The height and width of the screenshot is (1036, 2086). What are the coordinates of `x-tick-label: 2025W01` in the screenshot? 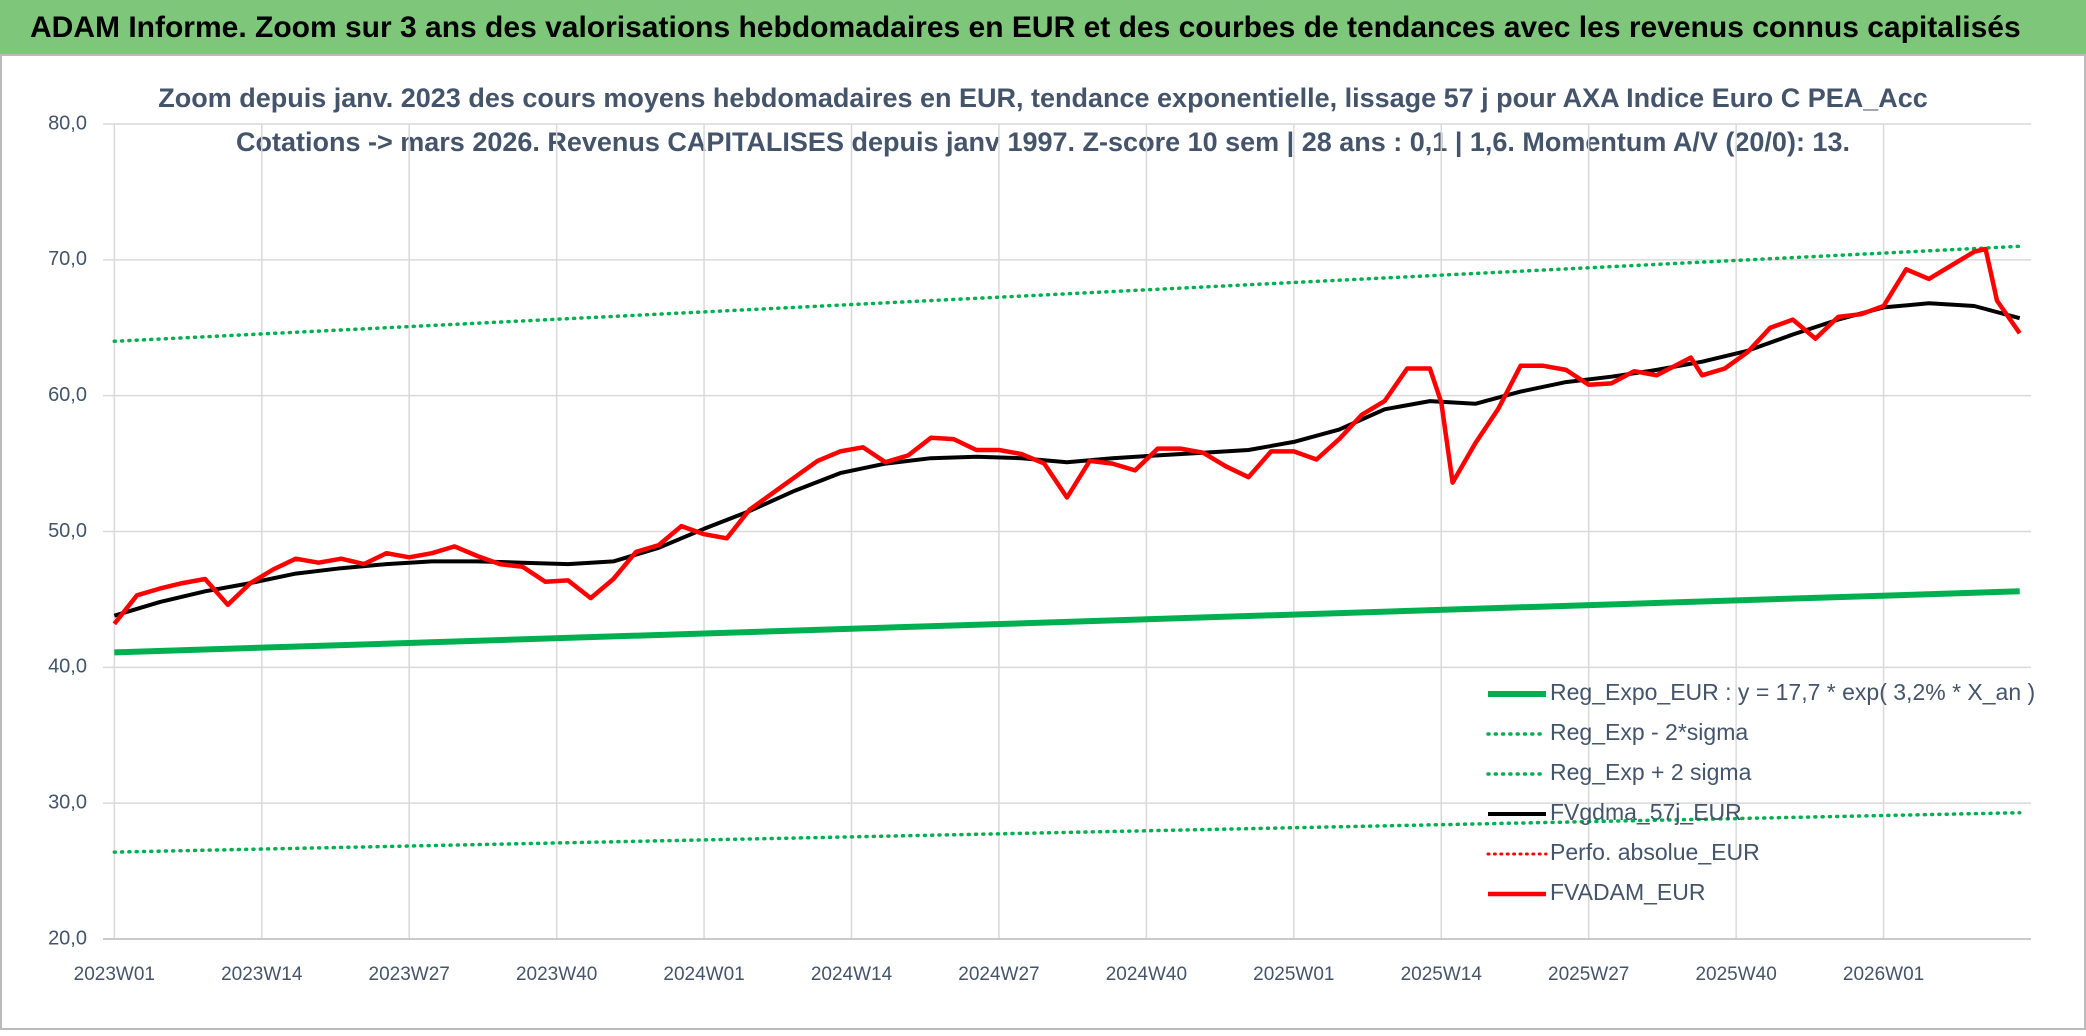 It's located at (1293, 974).